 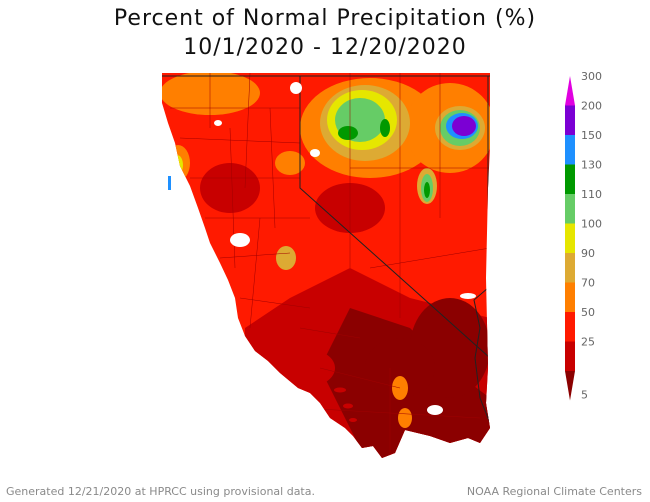 What do you see at coordinates (591, 76) in the screenshot?
I see `legend-label: 300` at bounding box center [591, 76].